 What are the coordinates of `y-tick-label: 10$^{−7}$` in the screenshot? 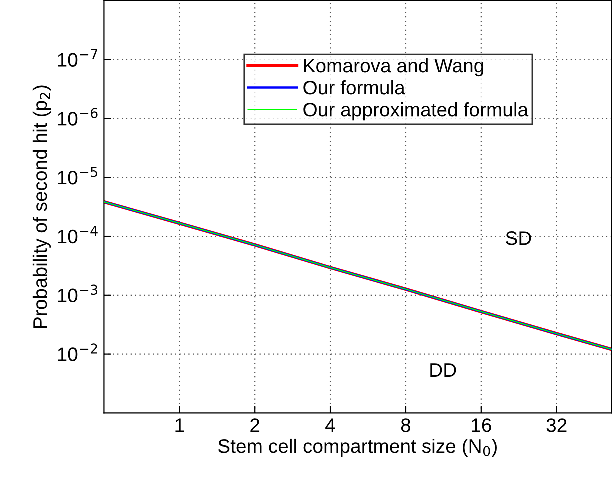 It's located at (78, 58).